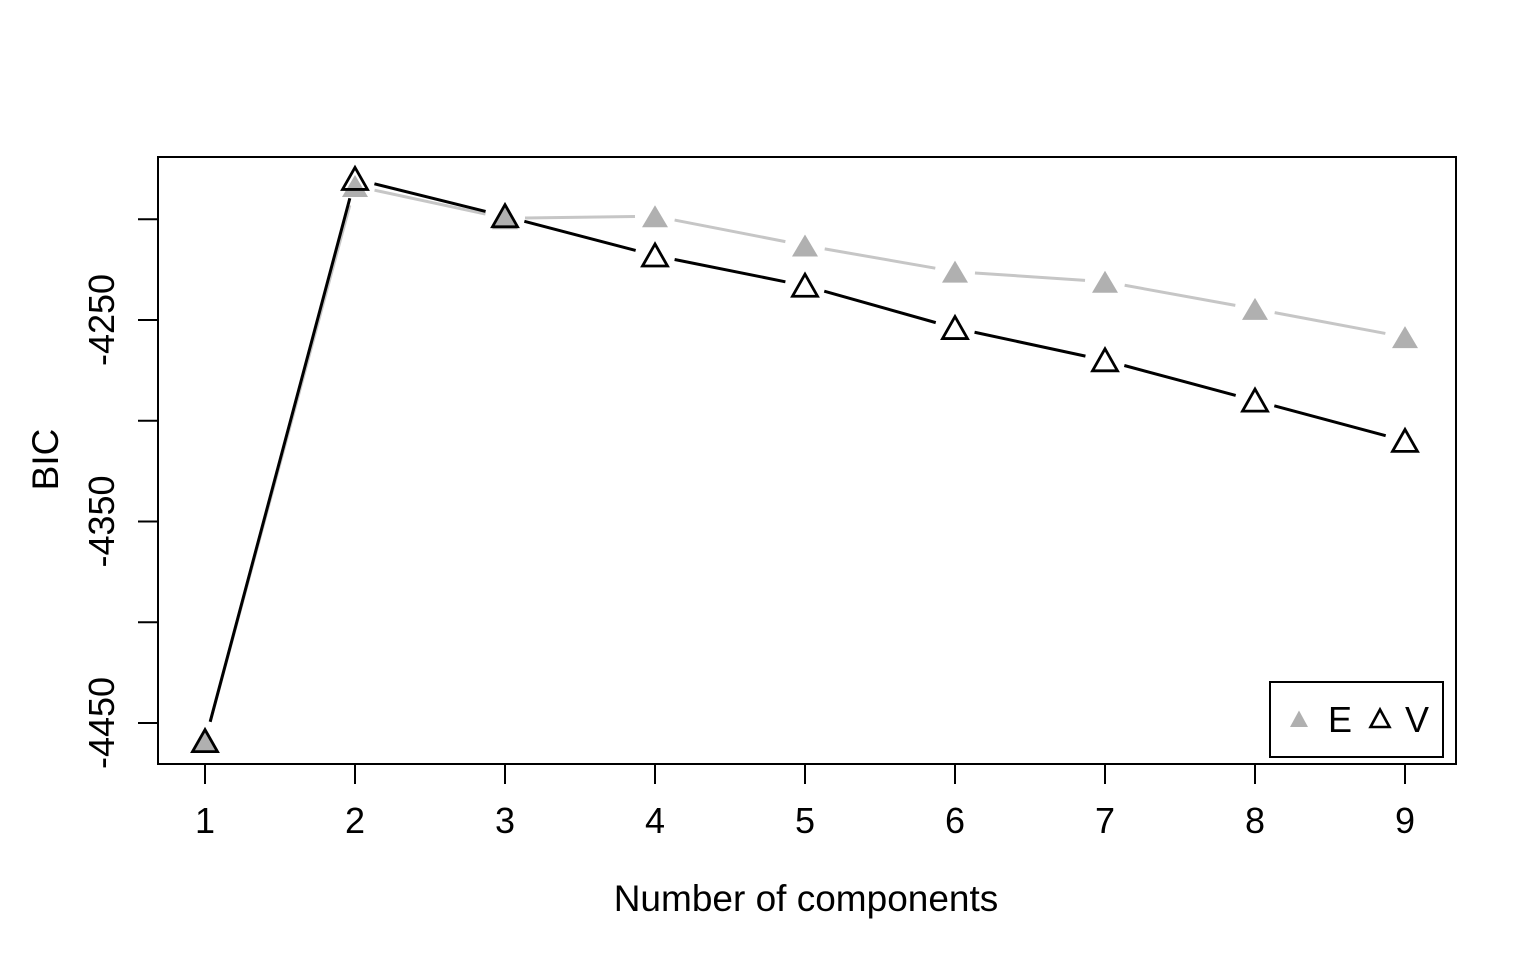 The image size is (1536, 960). I want to click on x-tick-label-7: 7, so click(1105, 820).